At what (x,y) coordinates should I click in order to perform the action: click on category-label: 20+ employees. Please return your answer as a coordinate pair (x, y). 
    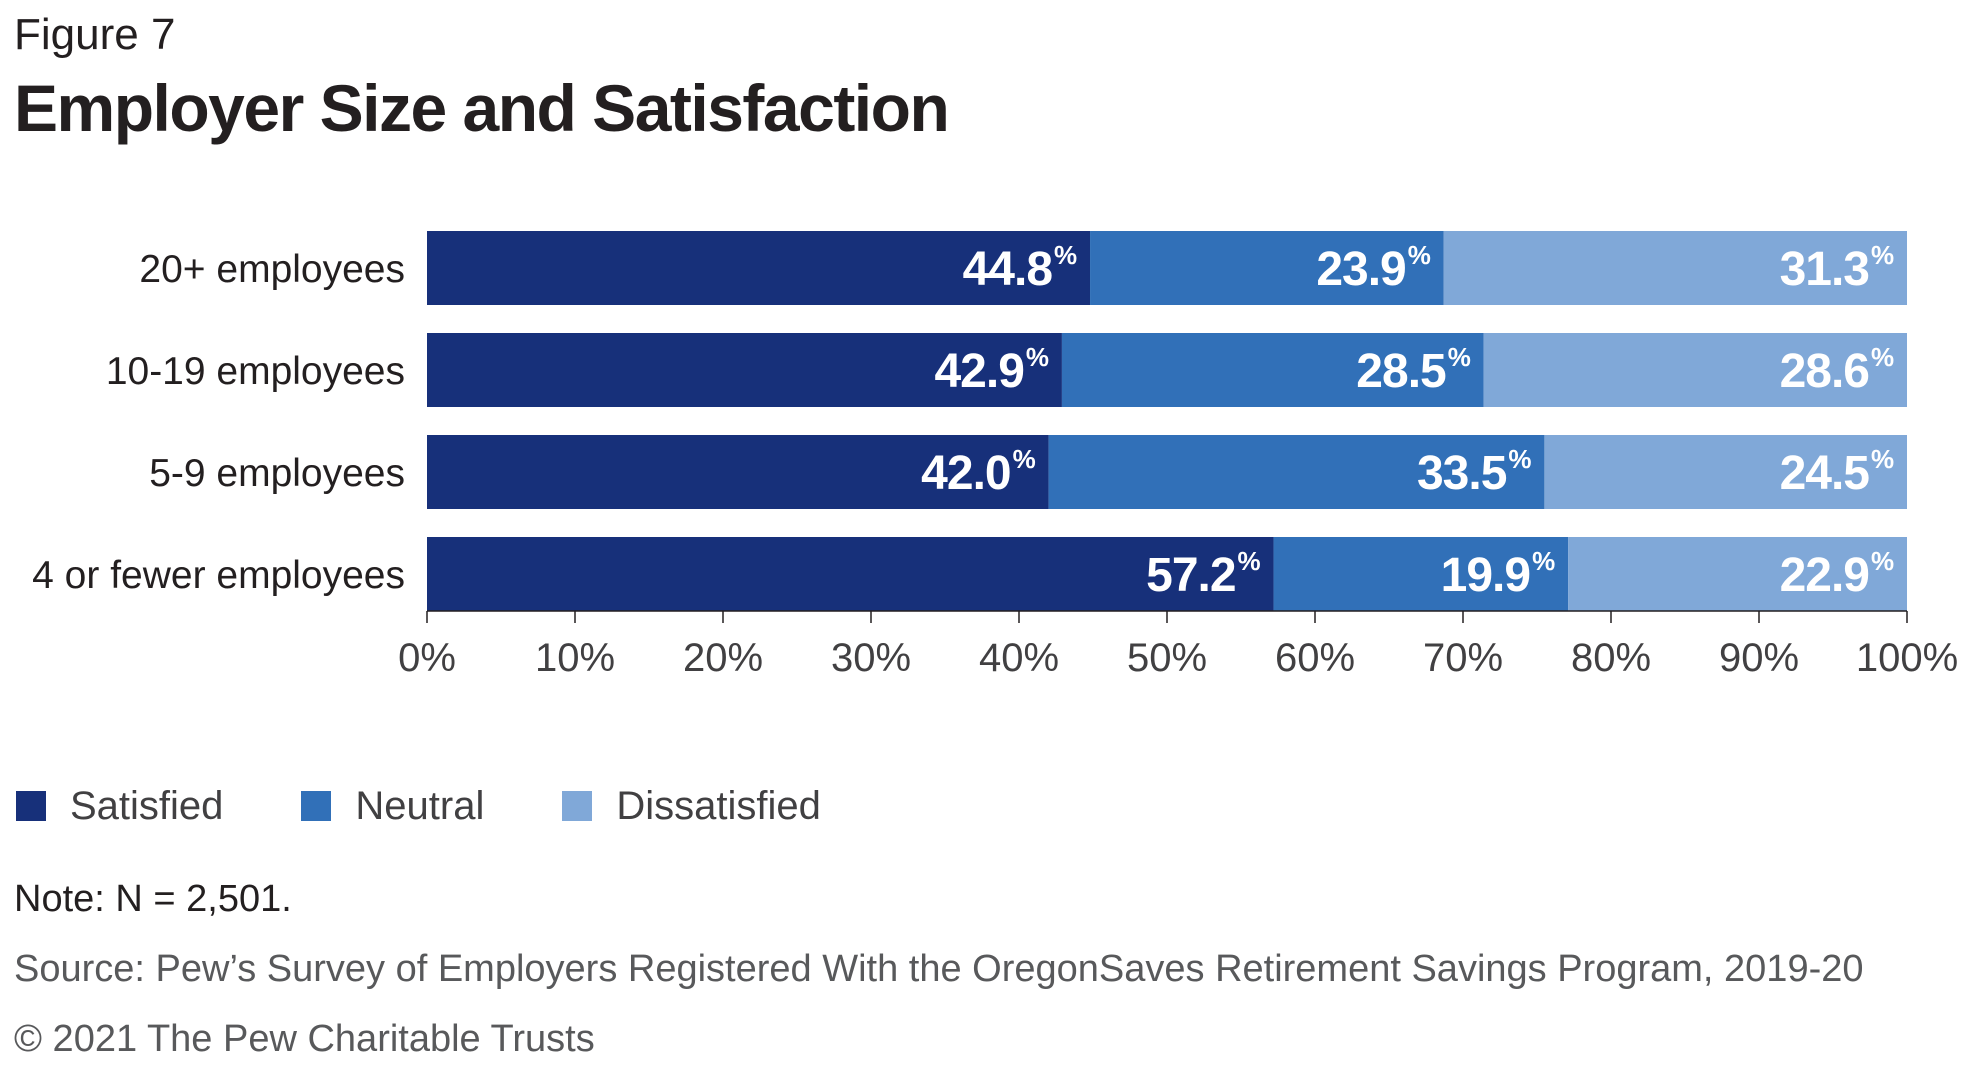
    Looking at the image, I should click on (272, 269).